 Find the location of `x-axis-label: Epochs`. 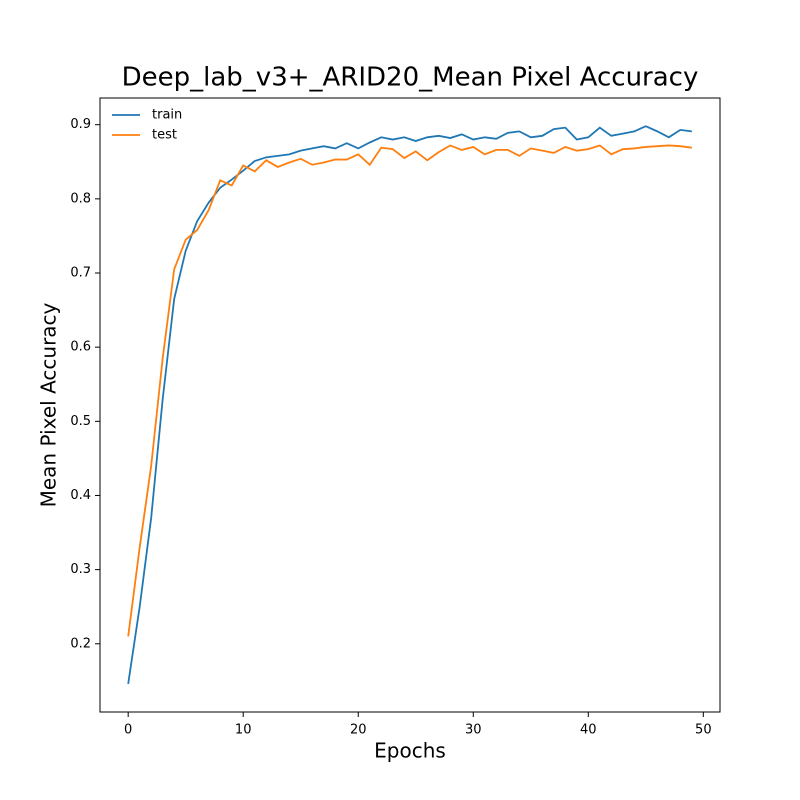

x-axis-label: Epochs is located at coordinates (410, 751).